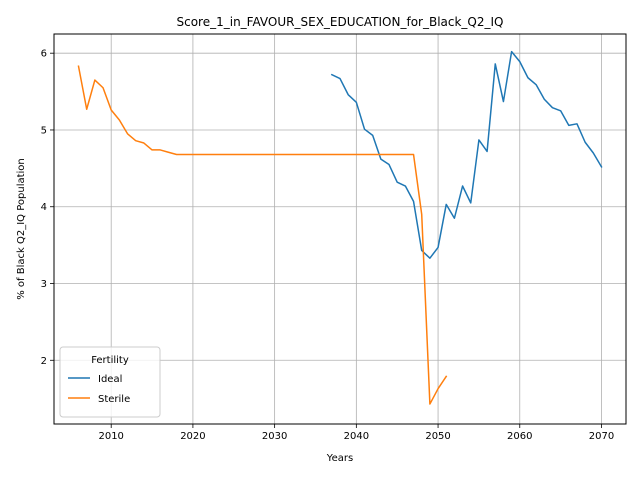 This screenshot has width=640, height=480. I want to click on x-tick-label: 2050, so click(437, 436).